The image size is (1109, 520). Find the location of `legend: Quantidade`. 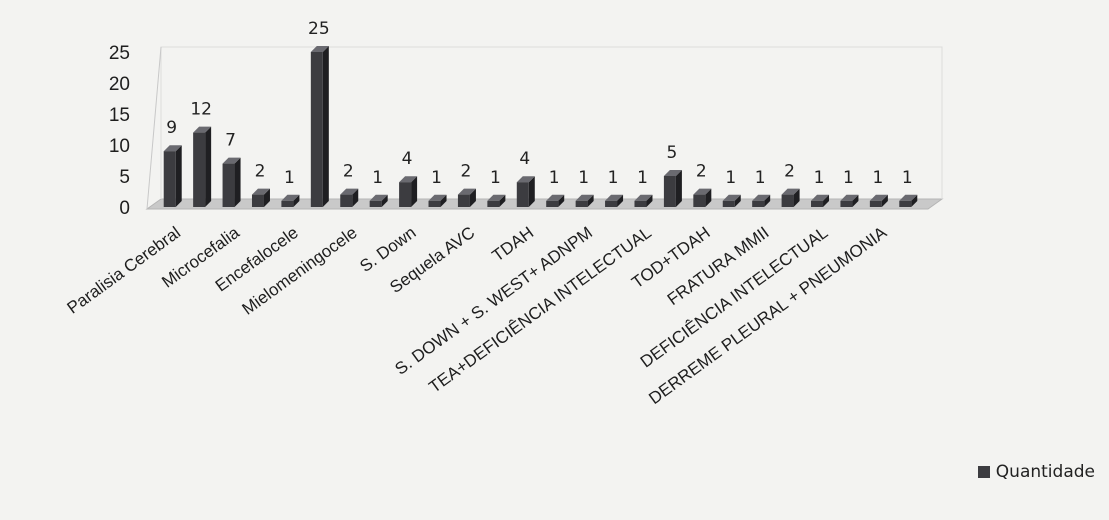

legend: Quantidade is located at coordinates (1036, 472).